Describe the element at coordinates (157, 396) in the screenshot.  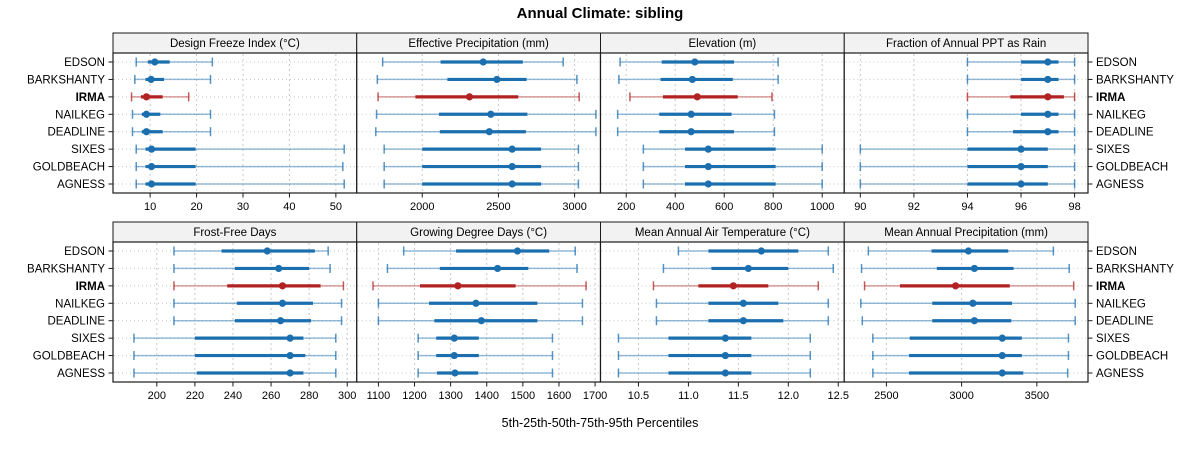
I see `x-tick-label: 200` at that location.